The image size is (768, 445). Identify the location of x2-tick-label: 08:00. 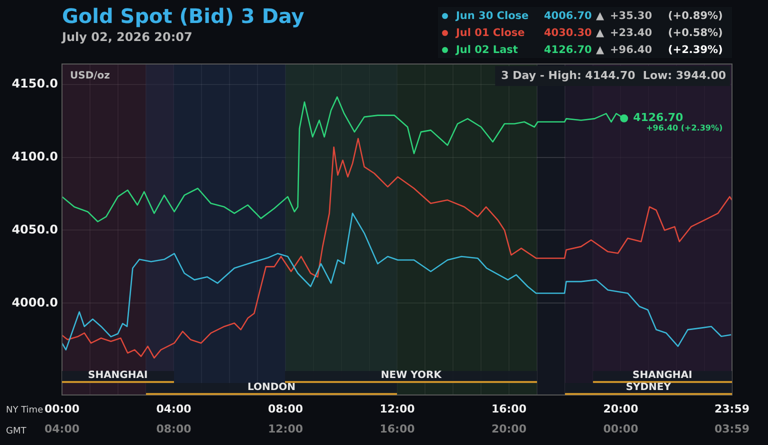
(174, 429).